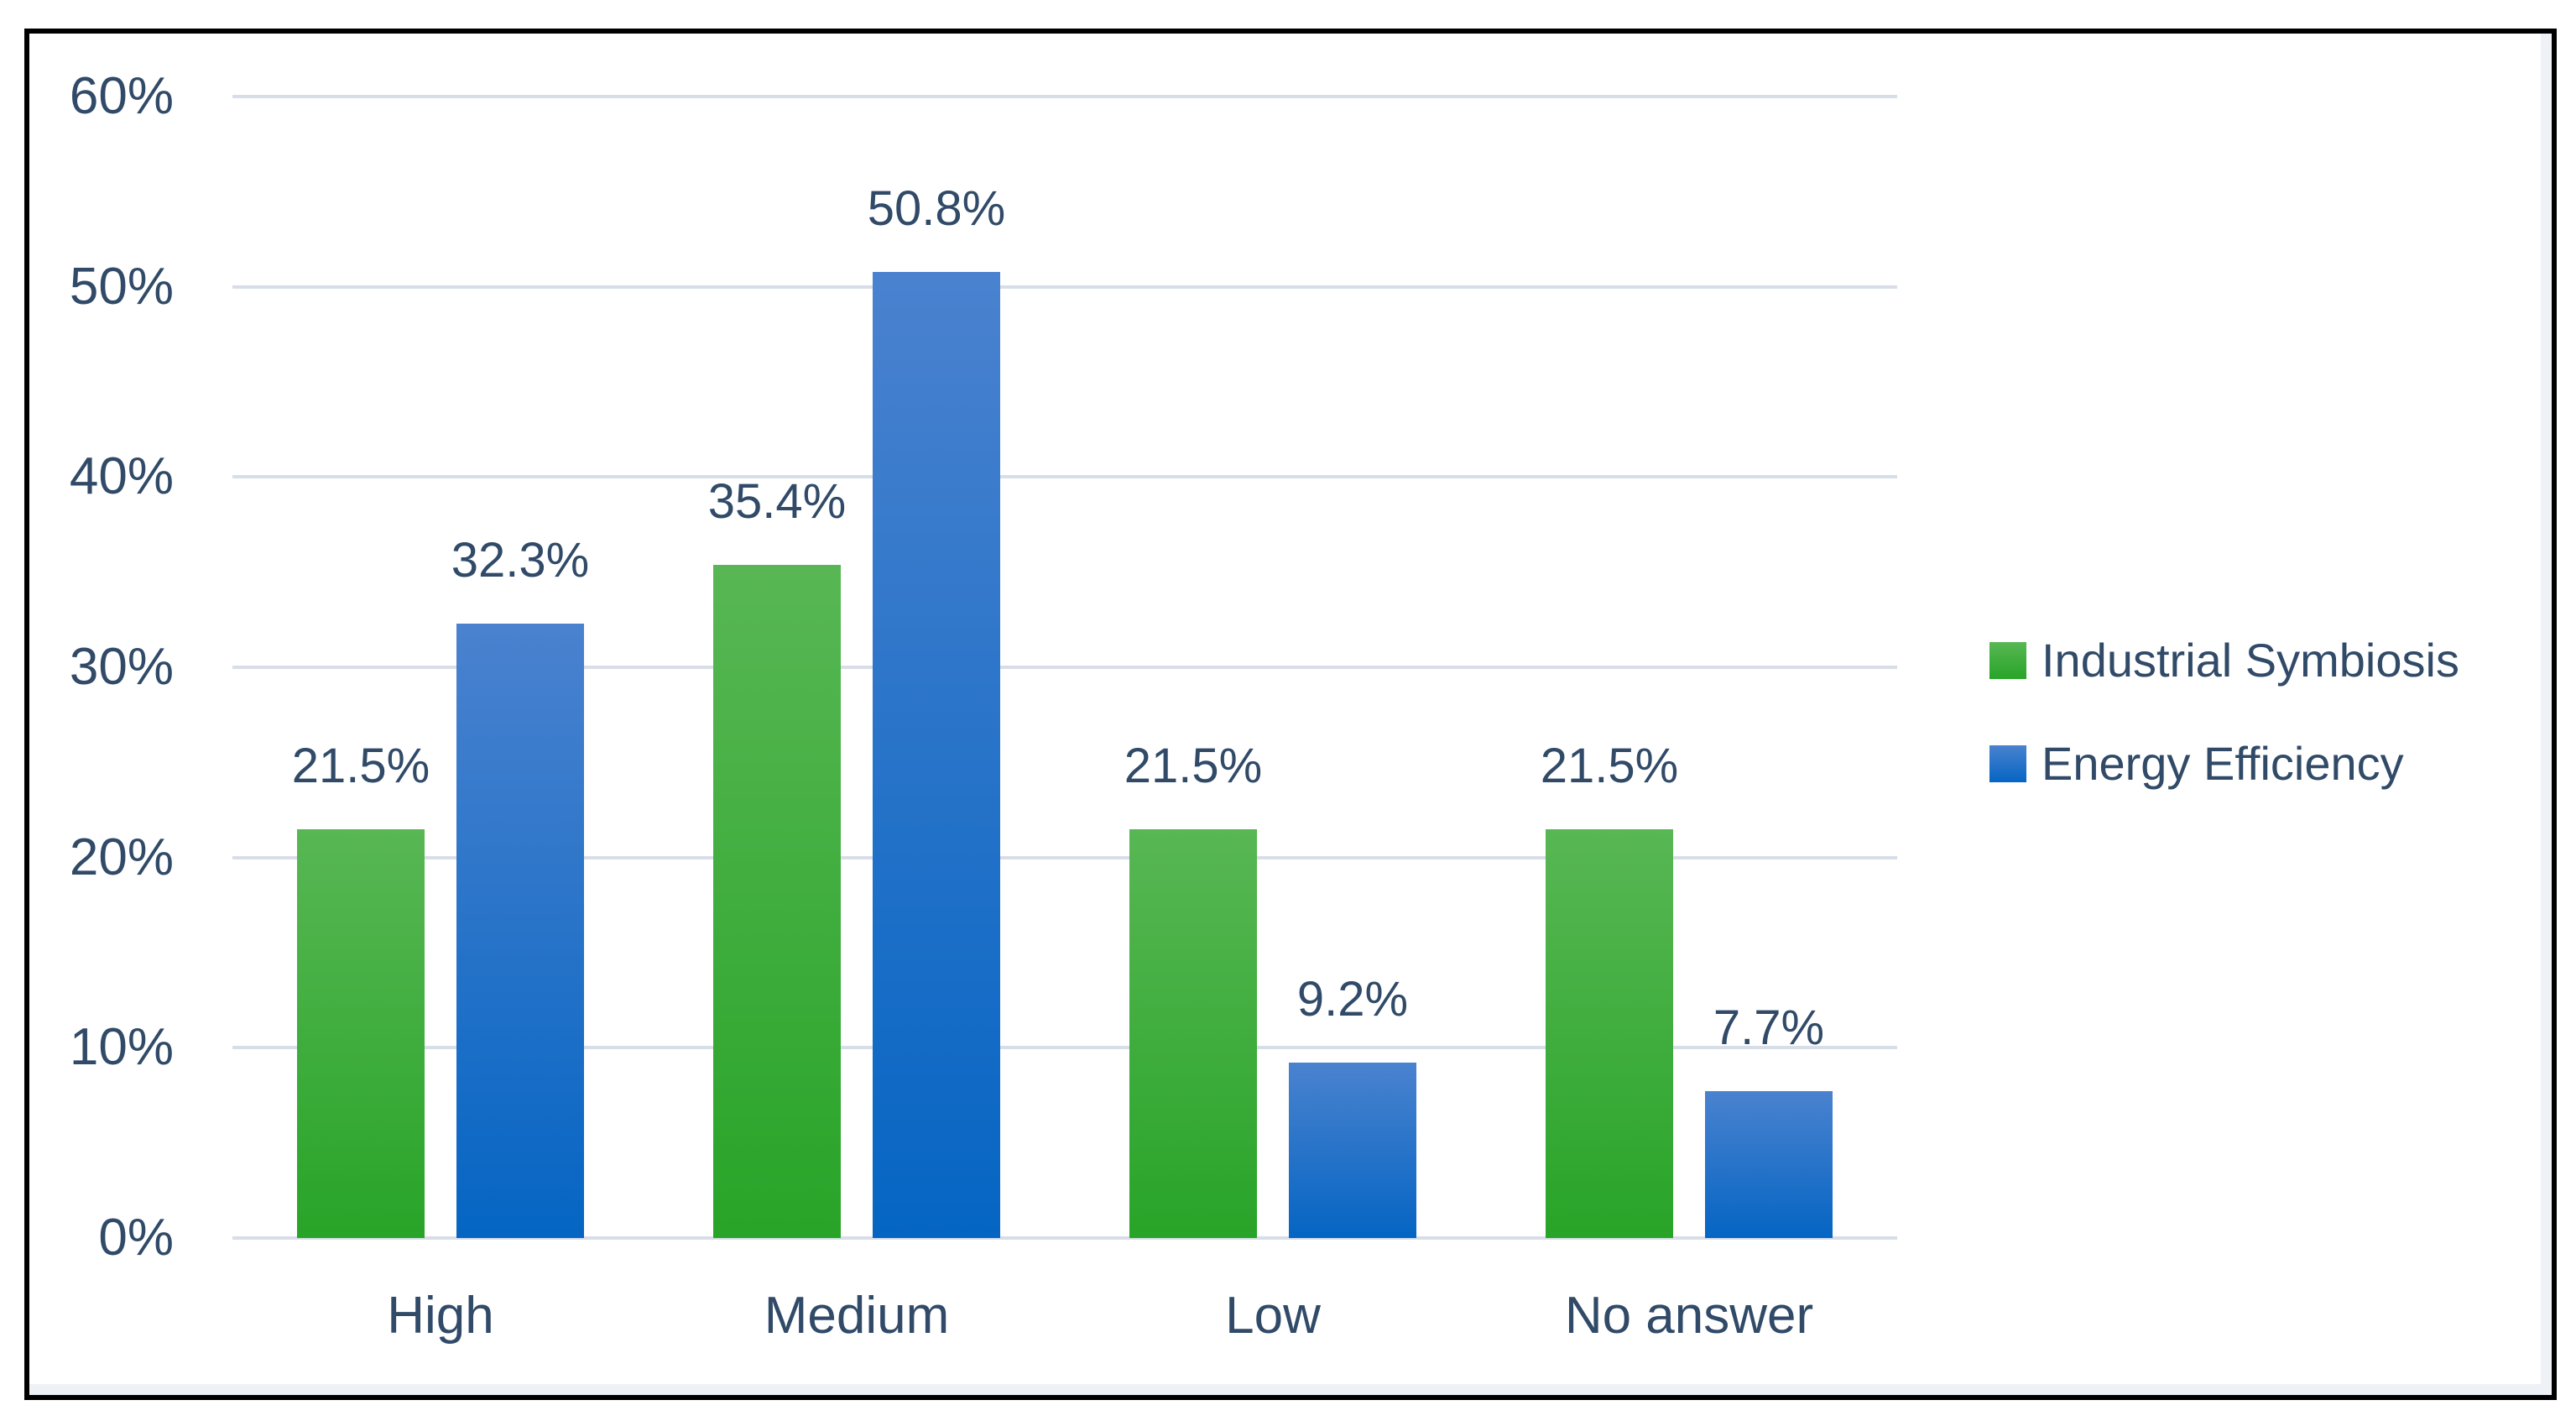  Describe the element at coordinates (1352, 1000) in the screenshot. I see `data-label-energy-efficiency-low: 9.2%` at that location.